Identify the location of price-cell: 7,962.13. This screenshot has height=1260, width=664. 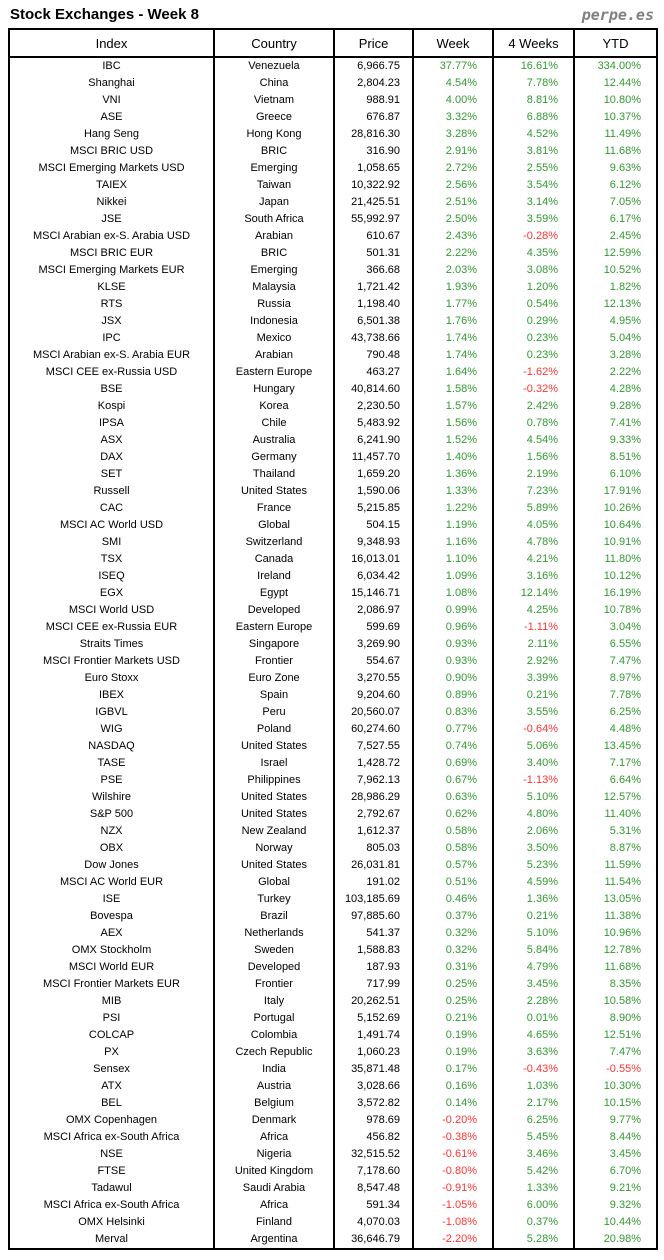
(373, 780).